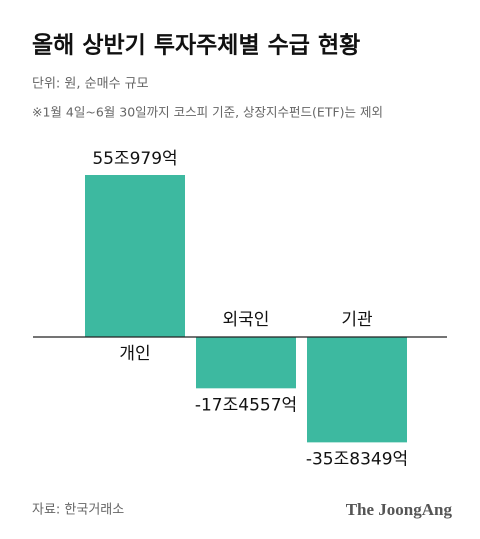 The height and width of the screenshot is (539, 480). I want to click on brand: The JoongAng, so click(399, 509).